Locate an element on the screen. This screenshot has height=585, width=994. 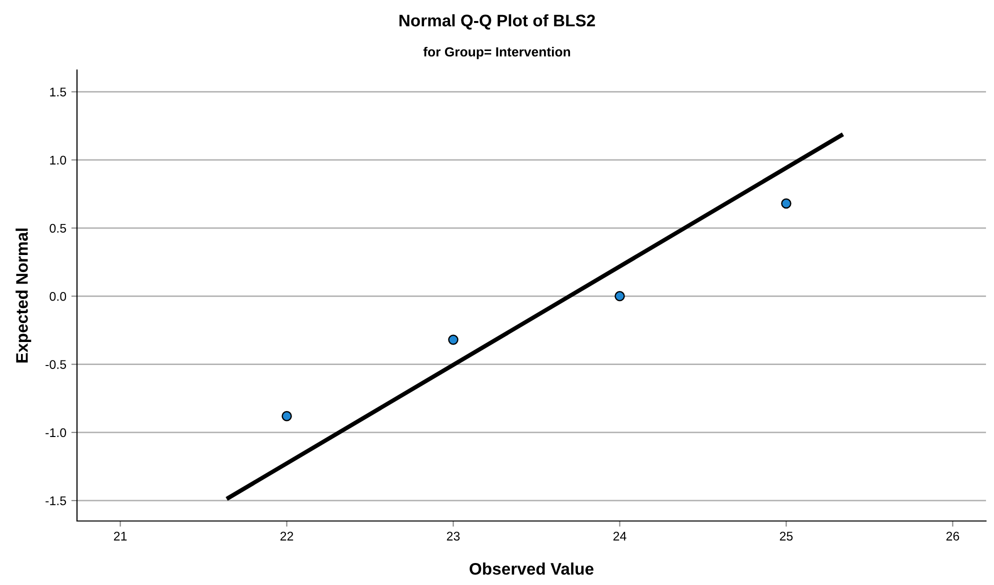
x-tick-label: 23 is located at coordinates (453, 536).